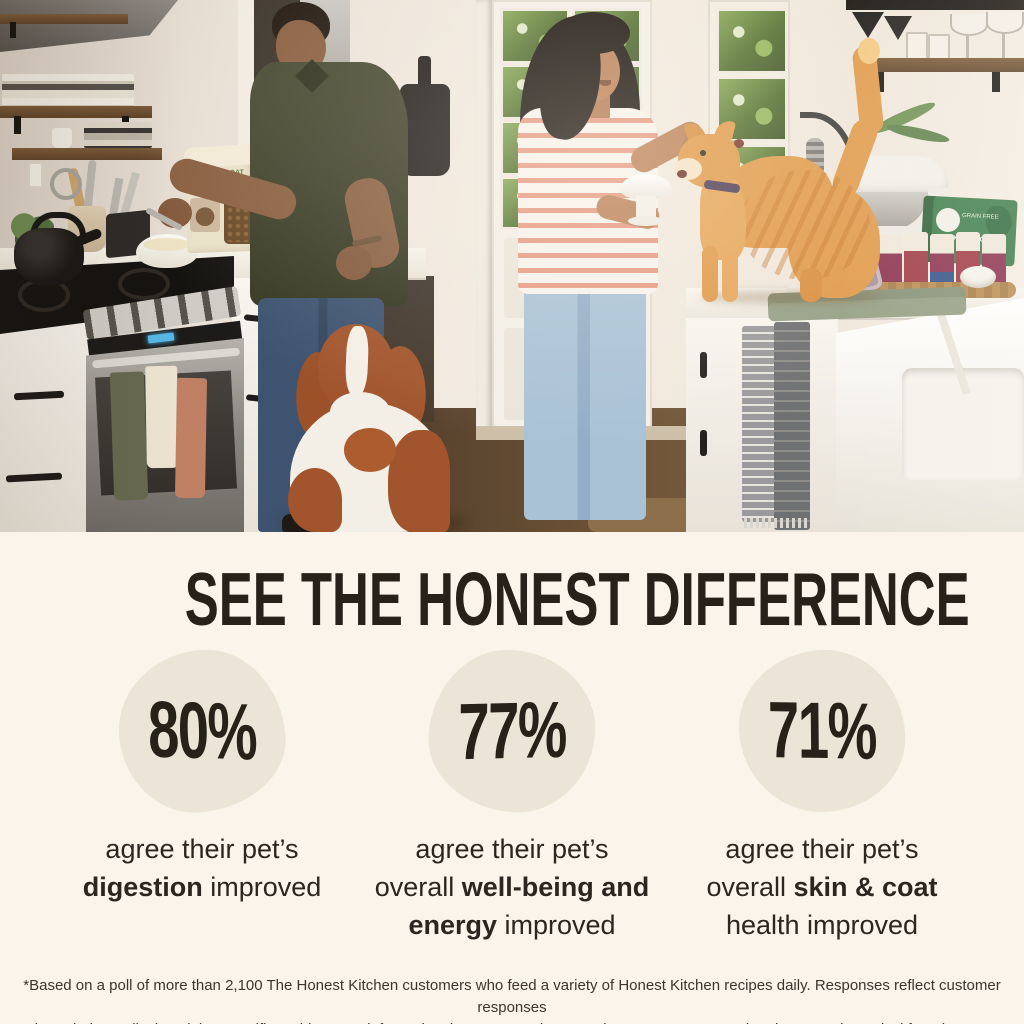 Image resolution: width=1024 pixels, height=1024 pixels. What do you see at coordinates (66, 184) in the screenshot?
I see `slotted-spoon` at bounding box center [66, 184].